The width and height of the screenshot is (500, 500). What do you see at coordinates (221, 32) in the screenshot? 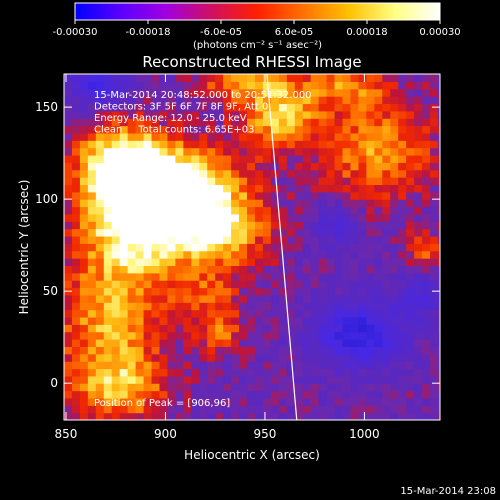
I see `colorbar-tick-label: -6.0e-05` at bounding box center [221, 32].